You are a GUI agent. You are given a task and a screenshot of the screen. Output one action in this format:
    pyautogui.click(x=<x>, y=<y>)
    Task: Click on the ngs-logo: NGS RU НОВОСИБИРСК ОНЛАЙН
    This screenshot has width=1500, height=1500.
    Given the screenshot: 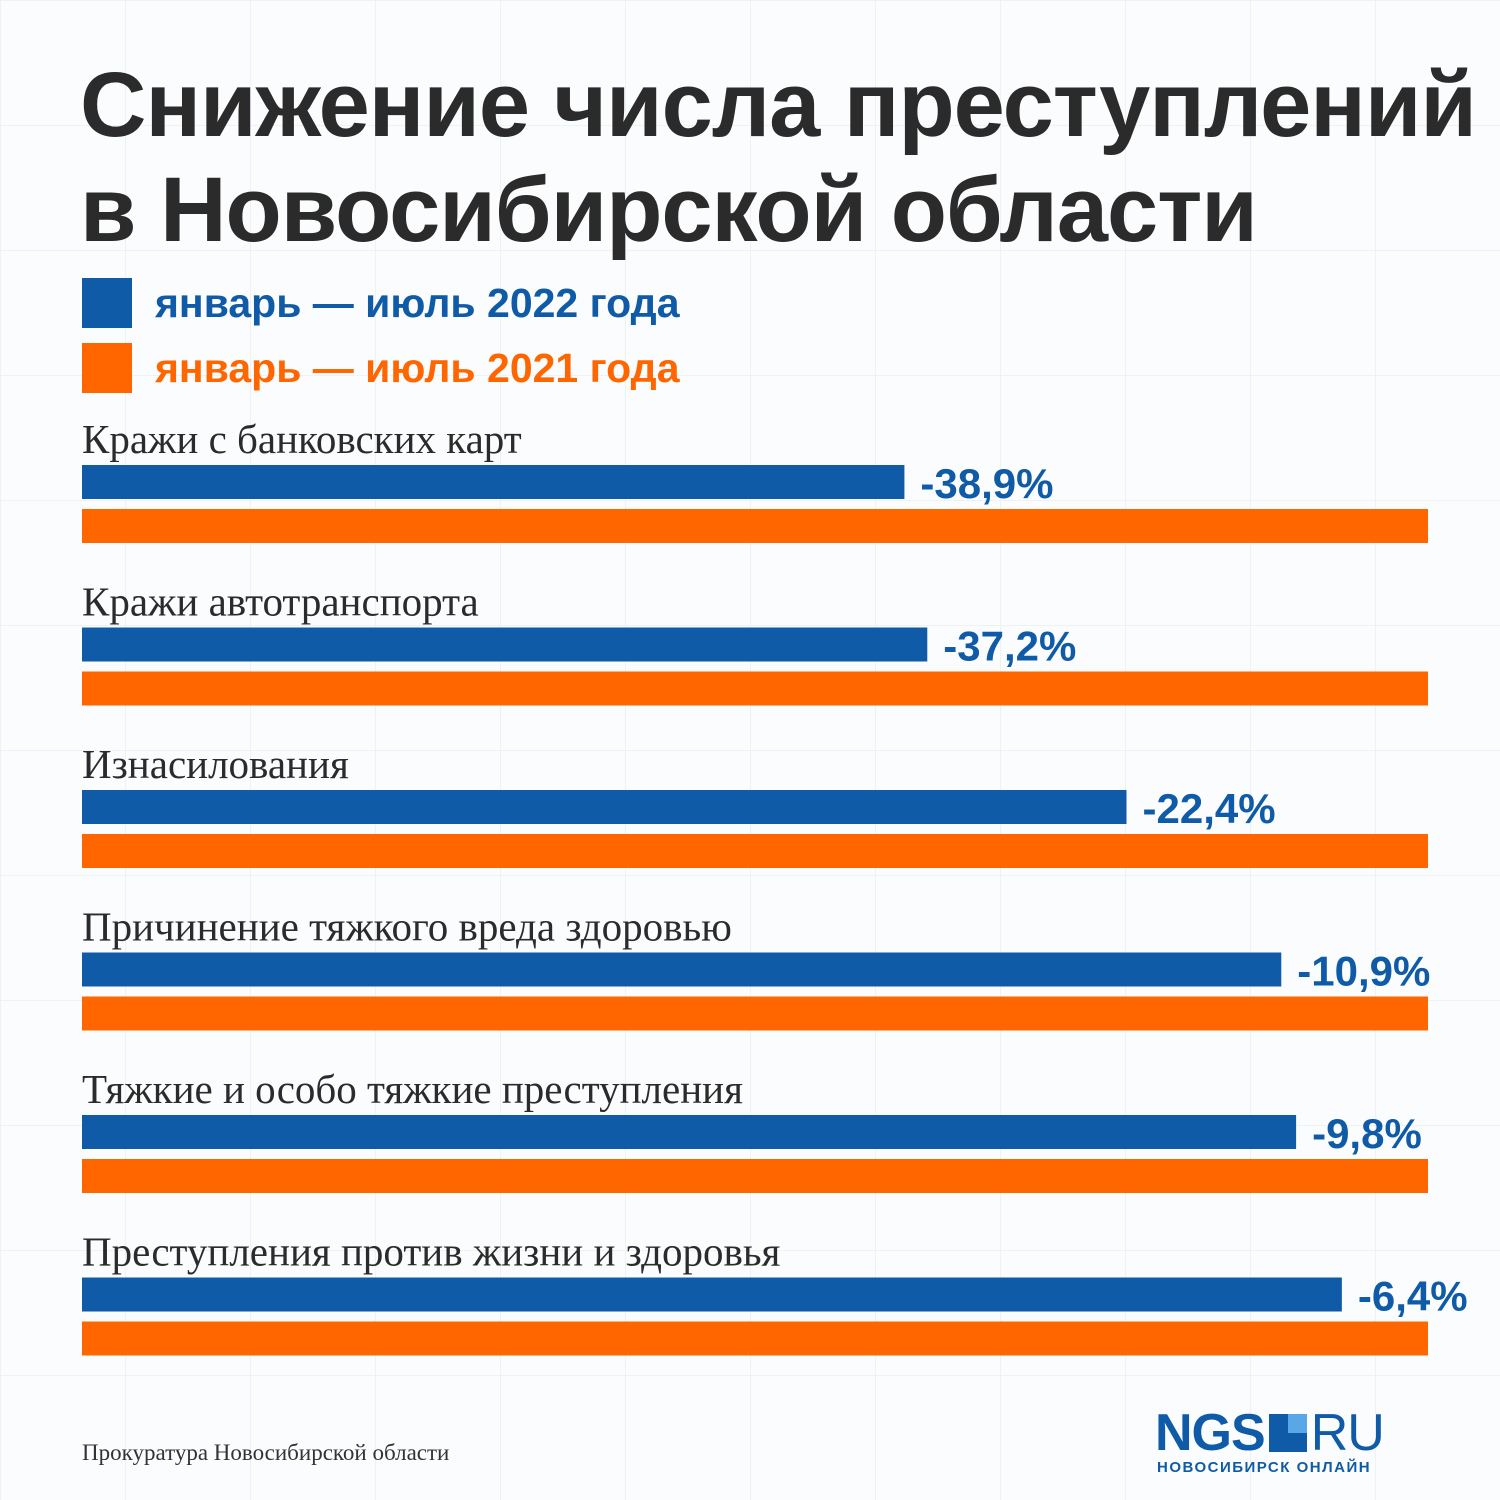 What is the action you would take?
    pyautogui.click(x=1295, y=1442)
    